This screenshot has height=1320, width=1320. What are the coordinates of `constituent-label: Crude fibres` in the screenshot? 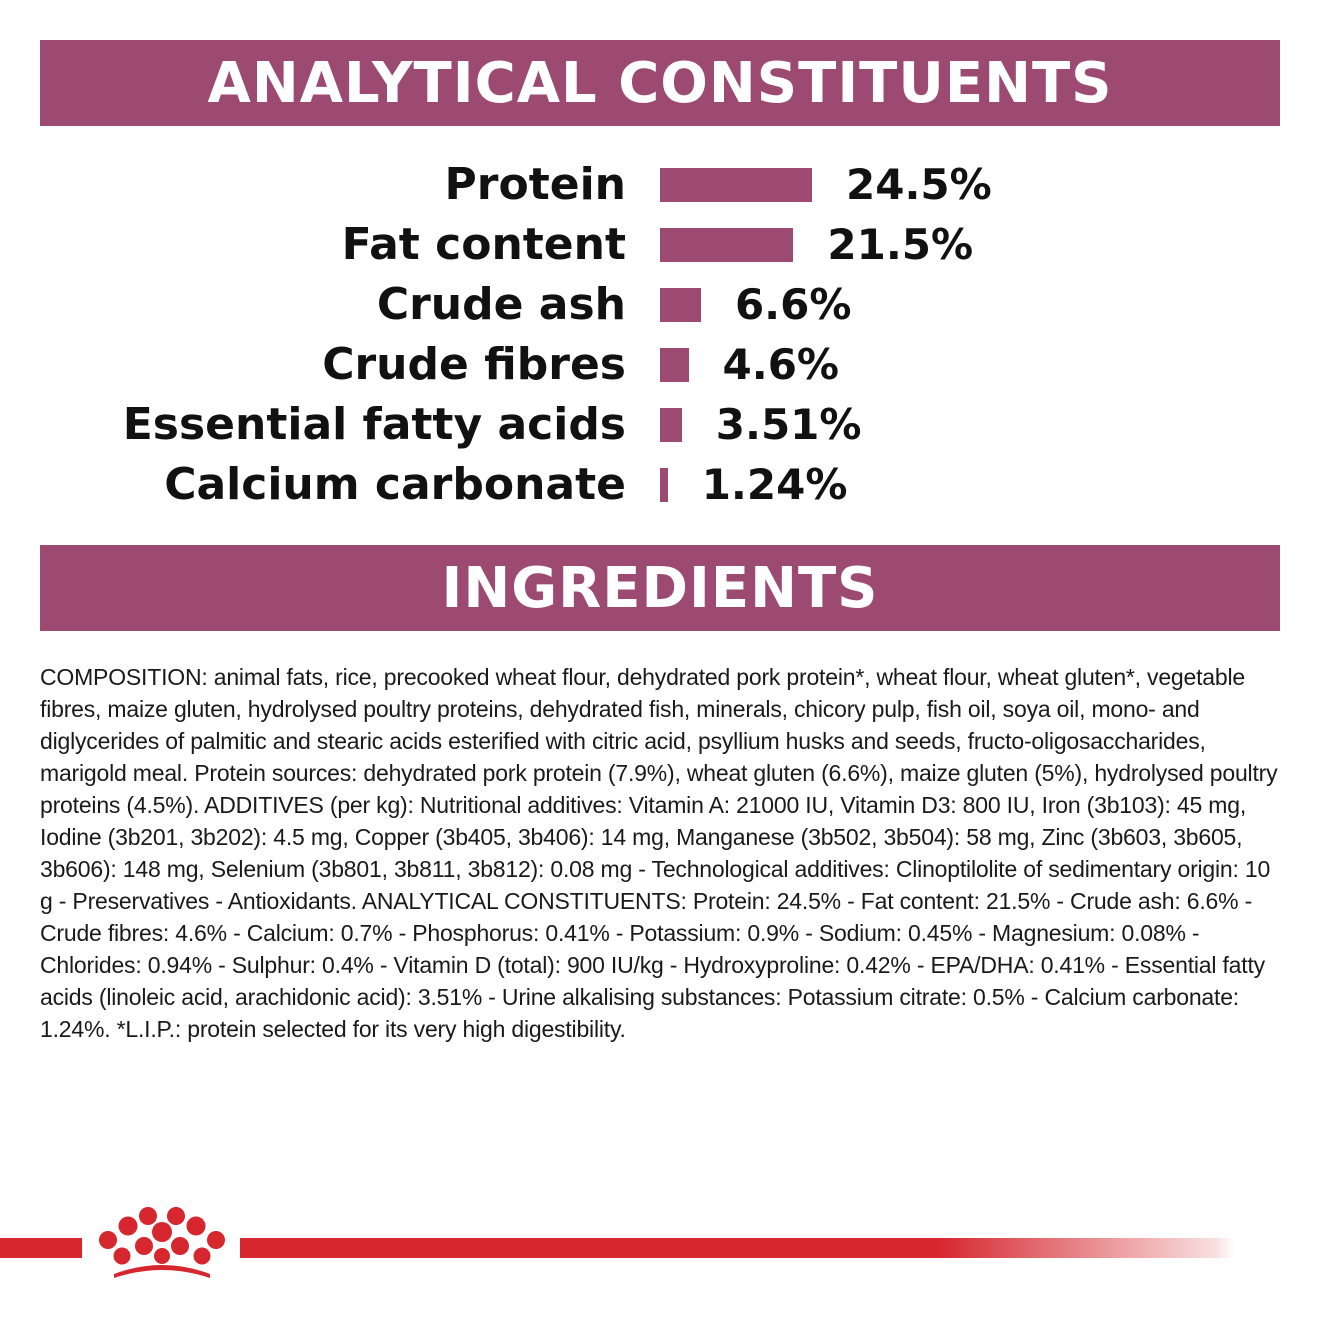 It's located at (474, 364).